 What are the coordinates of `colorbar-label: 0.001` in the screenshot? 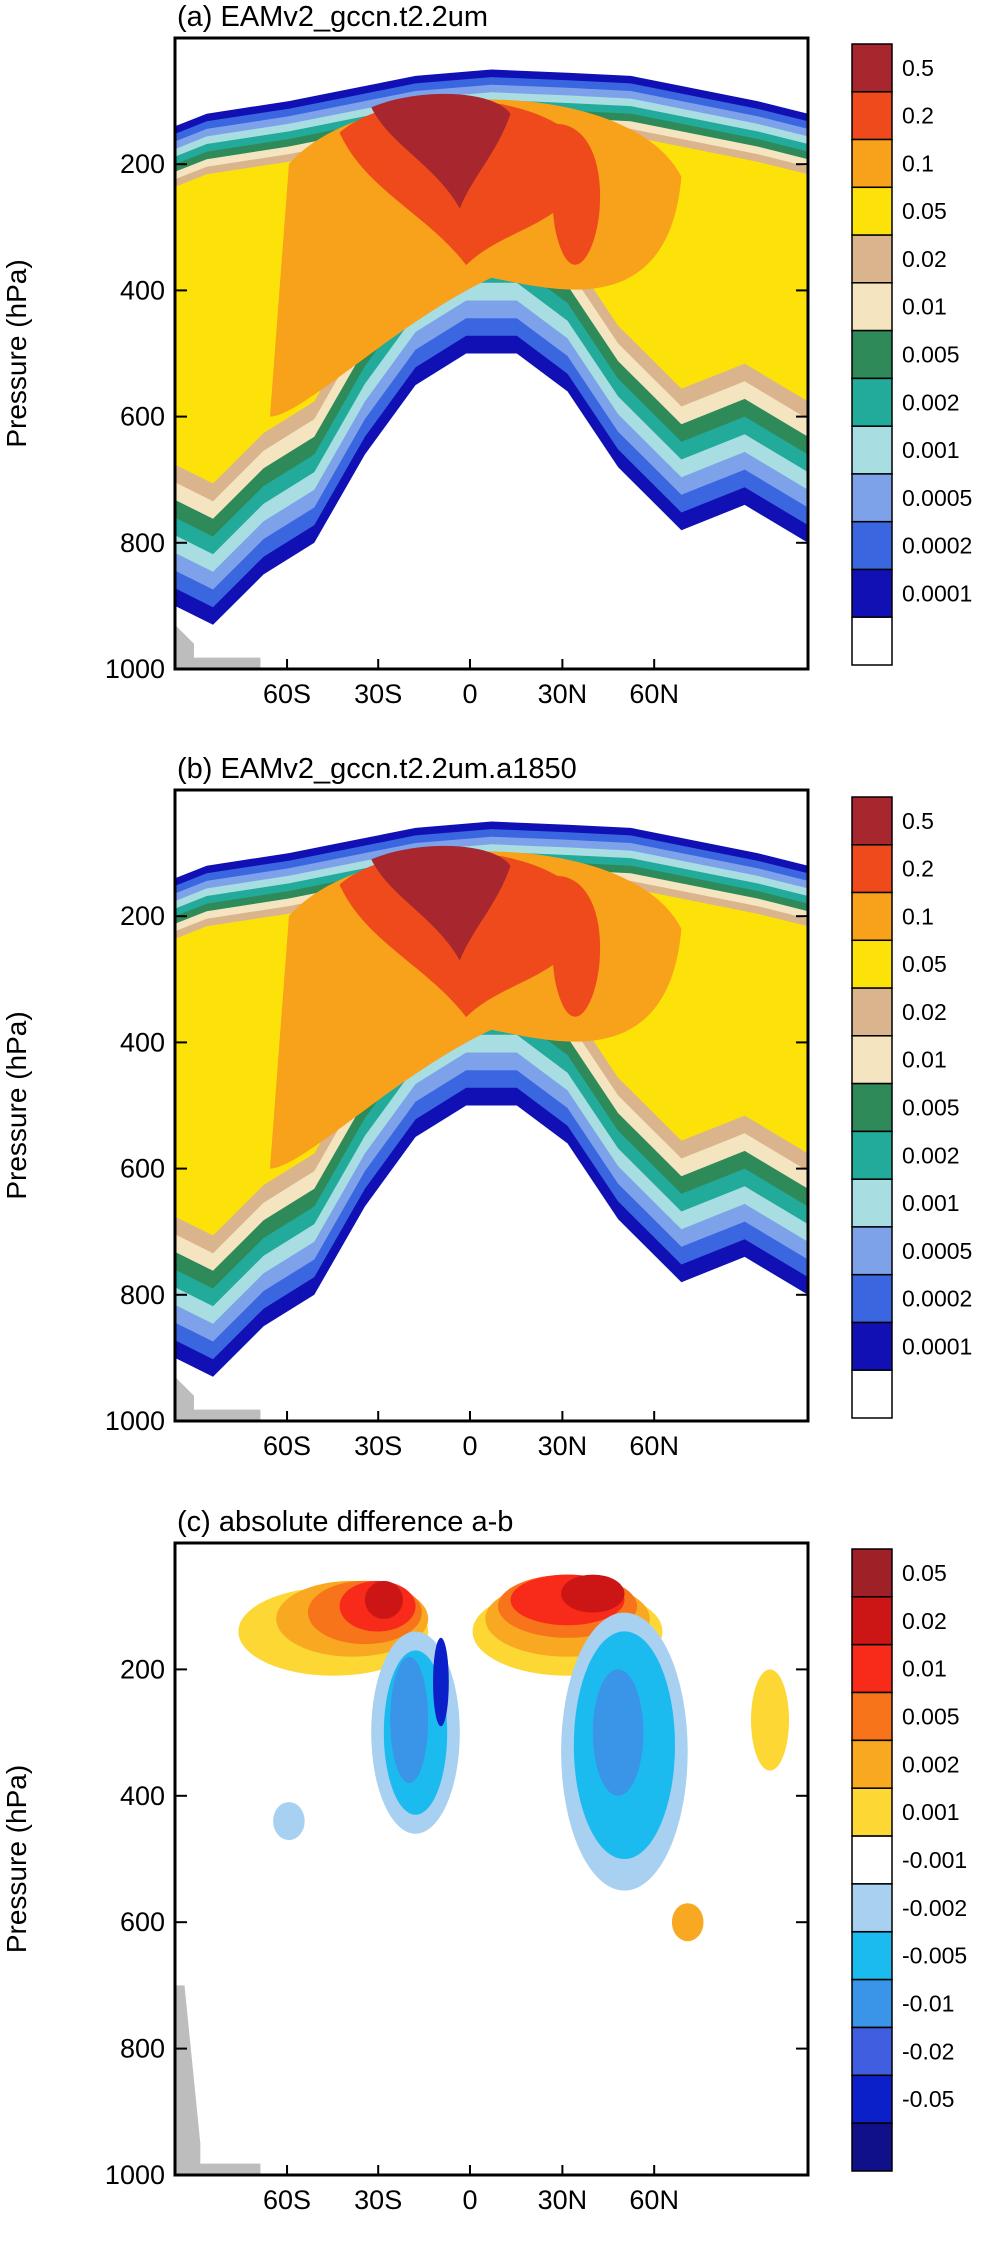 It's located at (931, 1812).